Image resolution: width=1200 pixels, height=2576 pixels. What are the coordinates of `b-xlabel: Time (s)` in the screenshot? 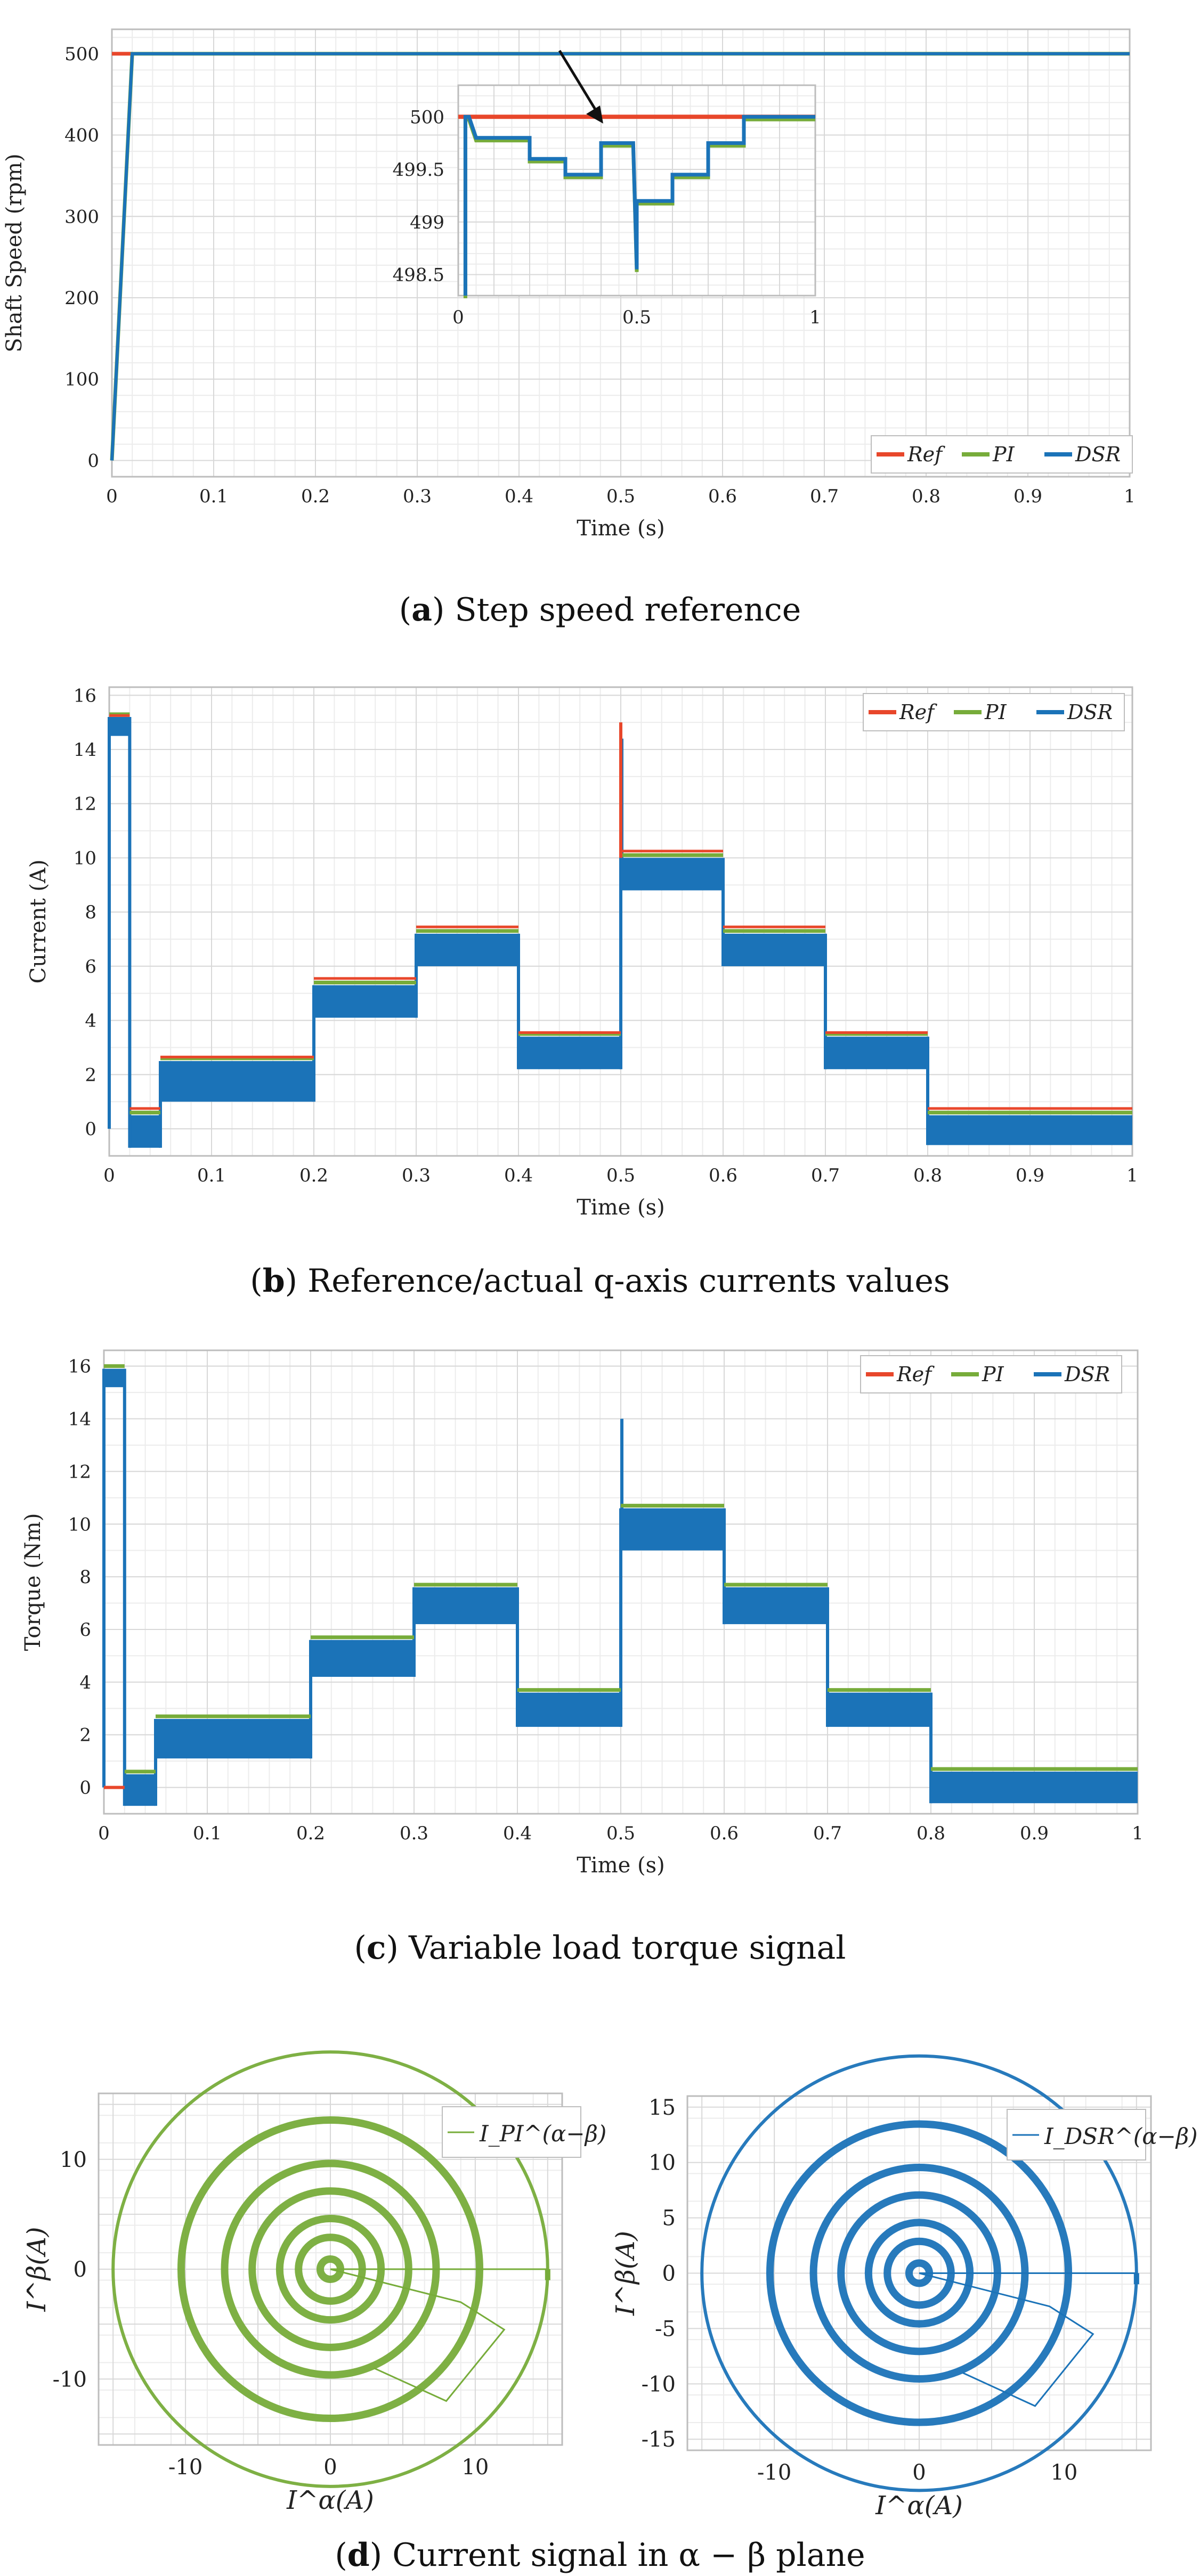 It's located at (621, 1207).